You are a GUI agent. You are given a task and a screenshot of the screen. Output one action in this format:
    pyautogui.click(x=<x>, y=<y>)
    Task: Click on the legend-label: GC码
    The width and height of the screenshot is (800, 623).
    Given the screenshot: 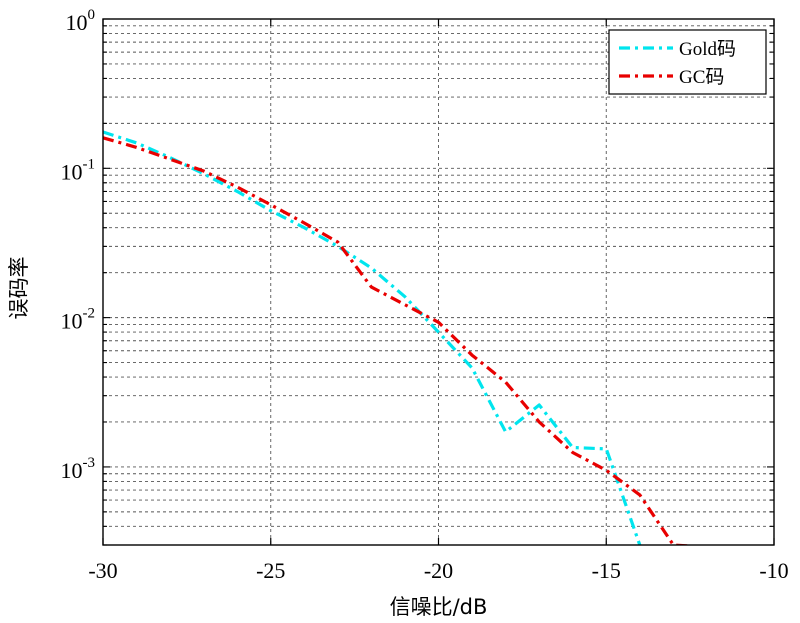 What is the action you would take?
    pyautogui.click(x=701, y=77)
    